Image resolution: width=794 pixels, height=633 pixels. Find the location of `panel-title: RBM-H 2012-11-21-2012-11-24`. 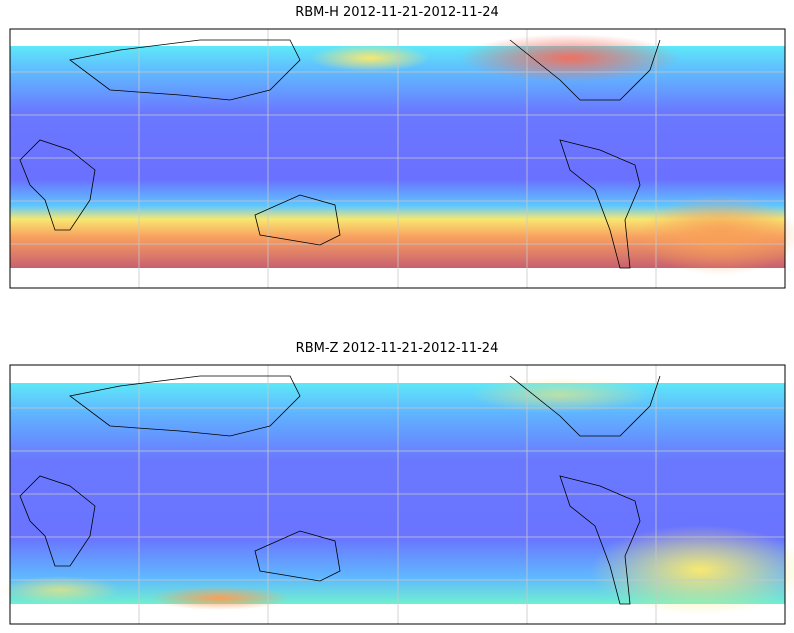

panel-title: RBM-H 2012-11-21-2012-11-24 is located at coordinates (397, 12).